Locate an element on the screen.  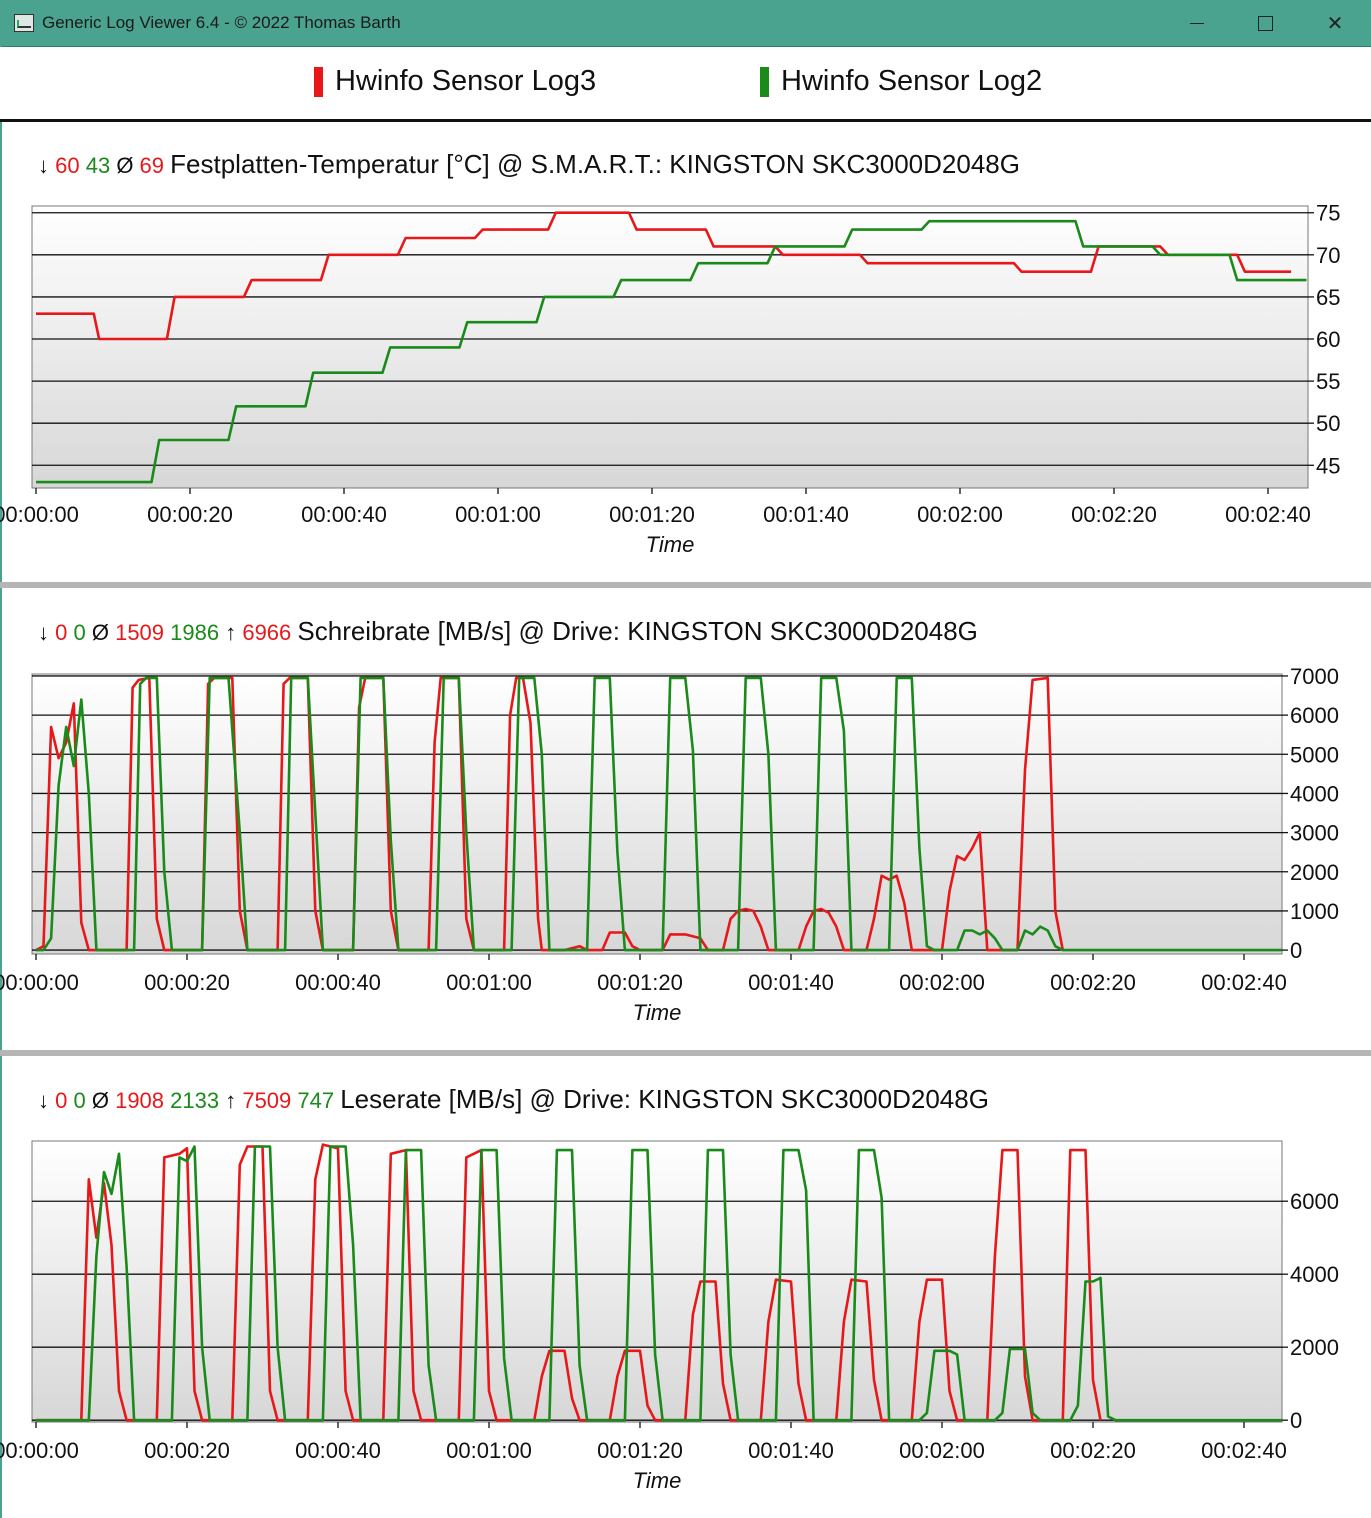
average-value: 1986 is located at coordinates (197, 632).